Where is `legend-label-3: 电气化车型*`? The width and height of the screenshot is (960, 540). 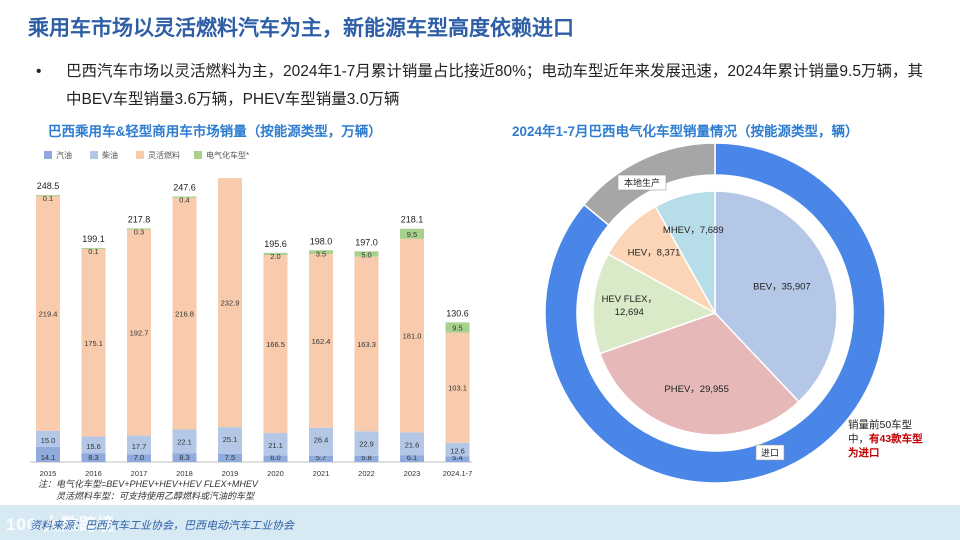 legend-label-3: 电气化车型* is located at coordinates (227, 155).